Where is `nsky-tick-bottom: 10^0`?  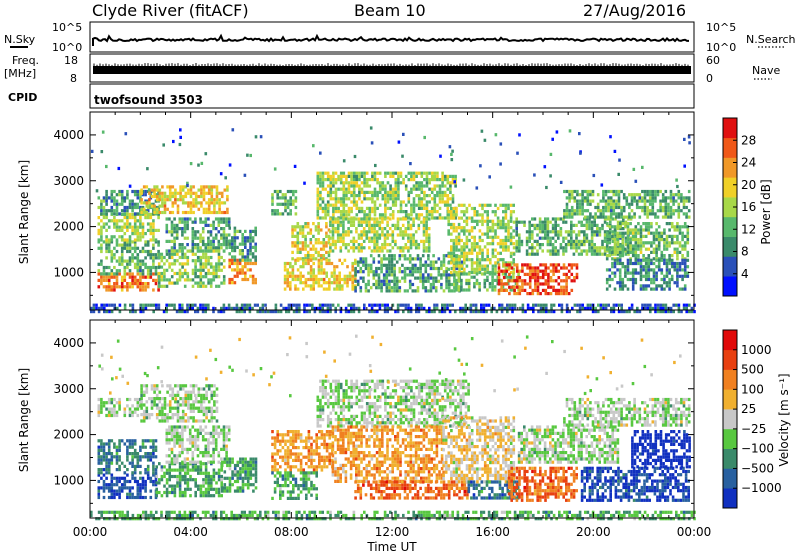 nsky-tick-bottom: 10^0 is located at coordinates (67, 47).